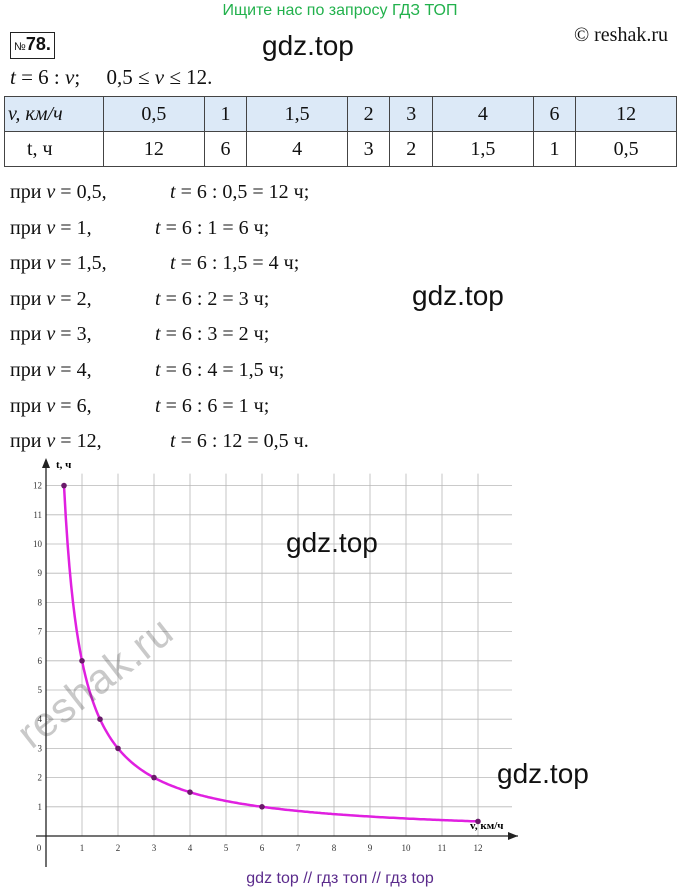 The image size is (680, 895). Describe the element at coordinates (159, 193) in the screenshot. I see `calc-line: при v = 0,5, t = 6 : 0,5 = 12 ч;` at that location.